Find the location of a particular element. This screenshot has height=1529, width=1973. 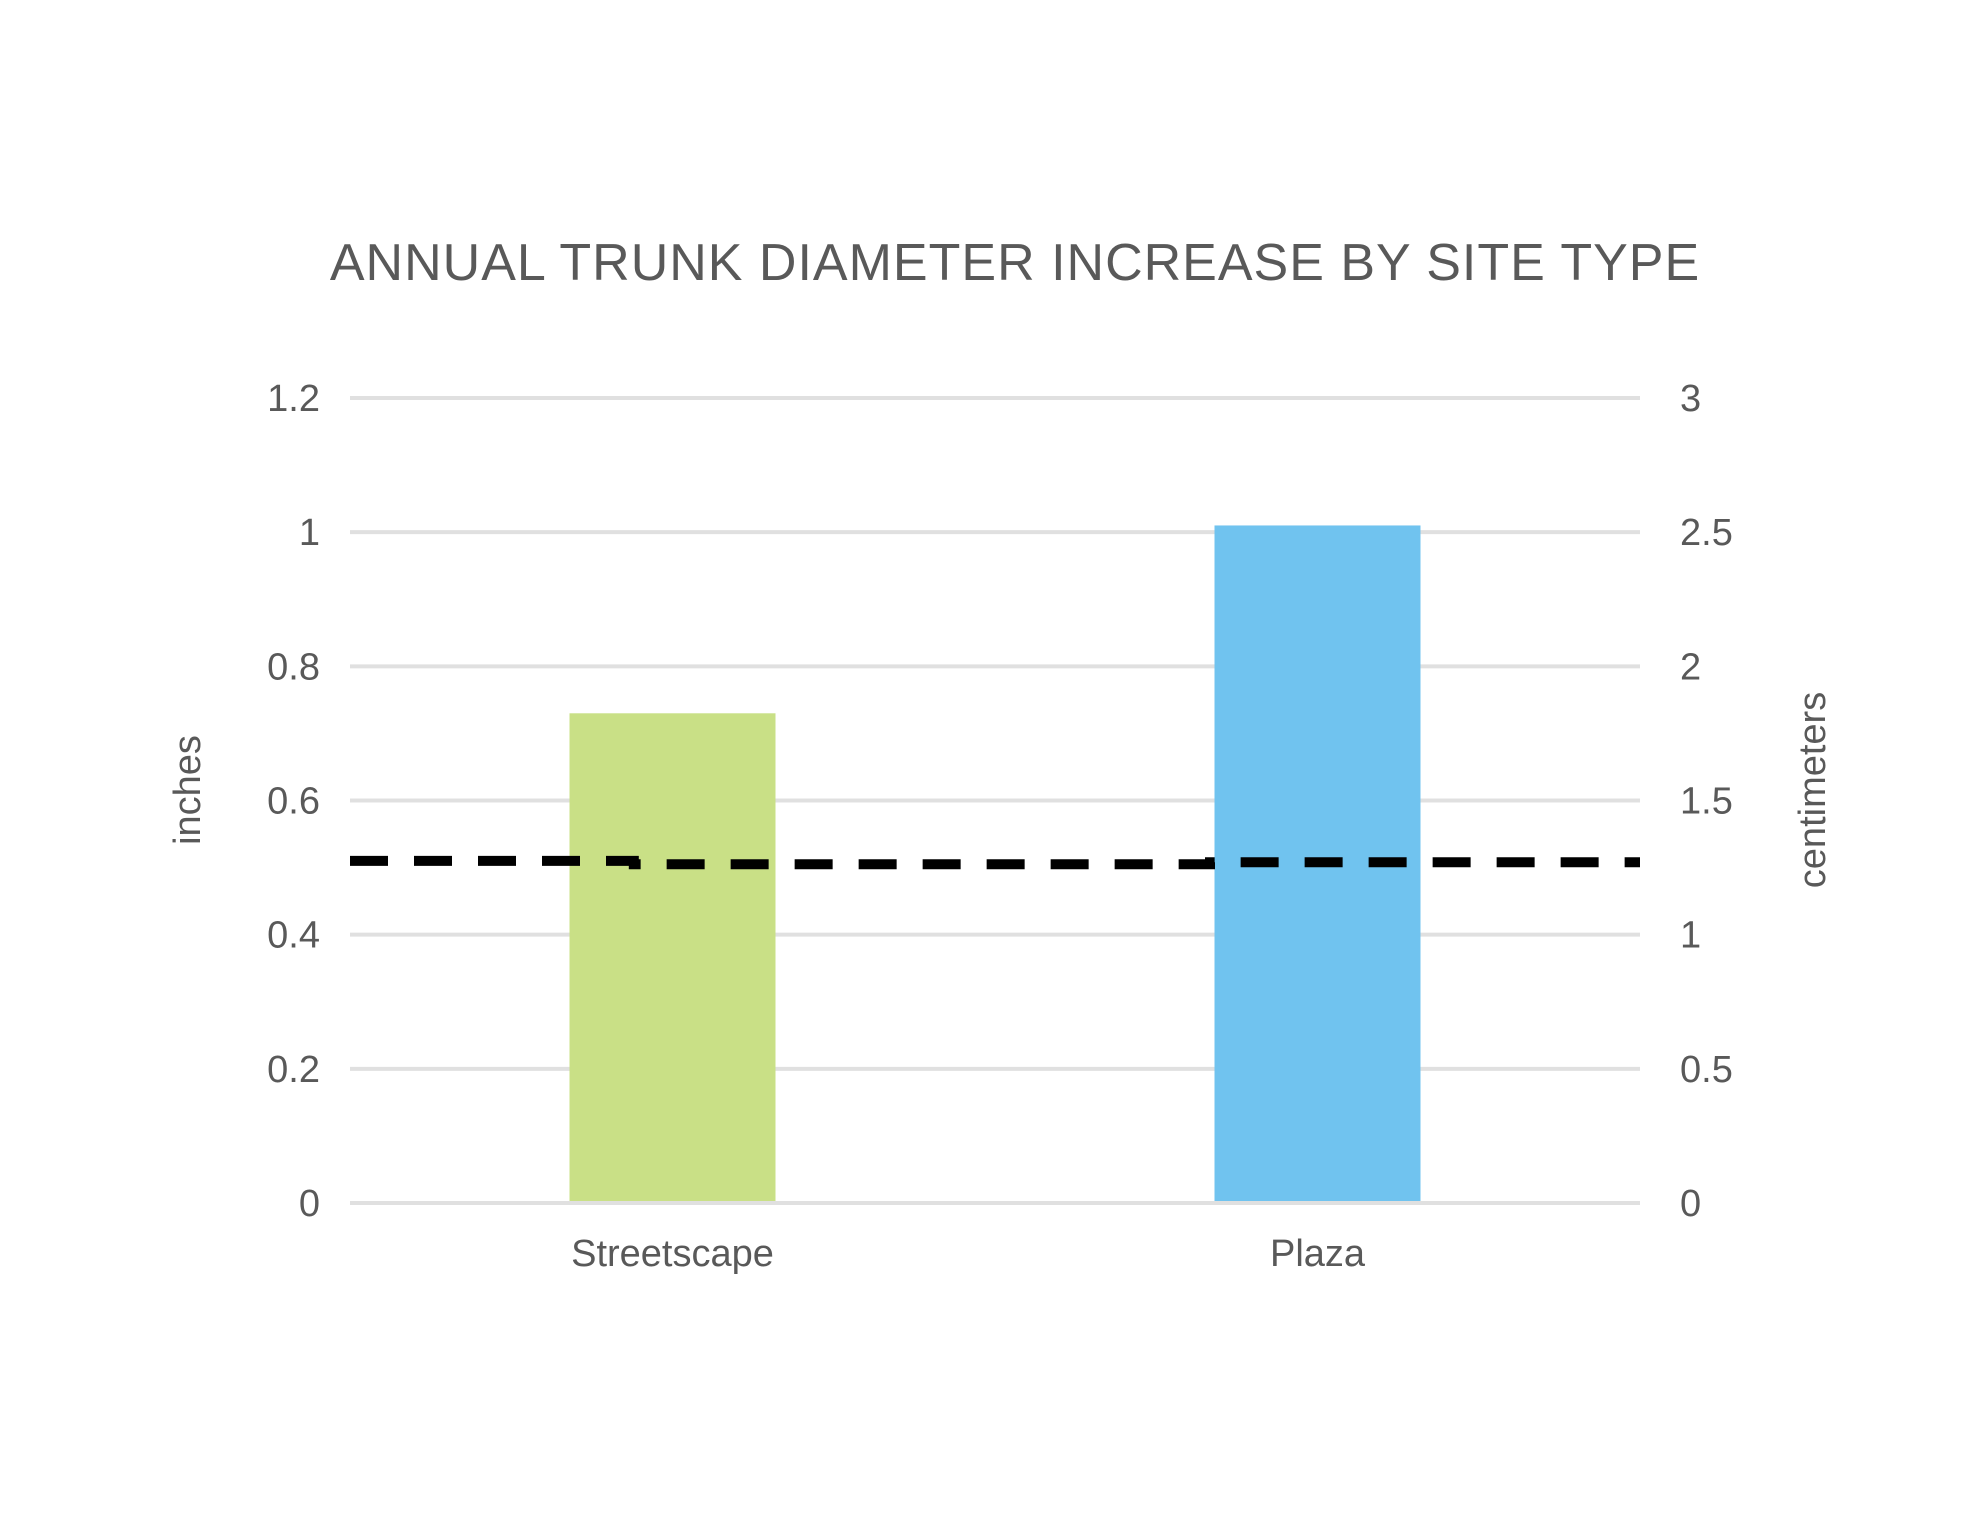

y-axis-ticks: 0 0.2 0.4 0.6 0.8 1 1.2 is located at coordinates (293, 801).